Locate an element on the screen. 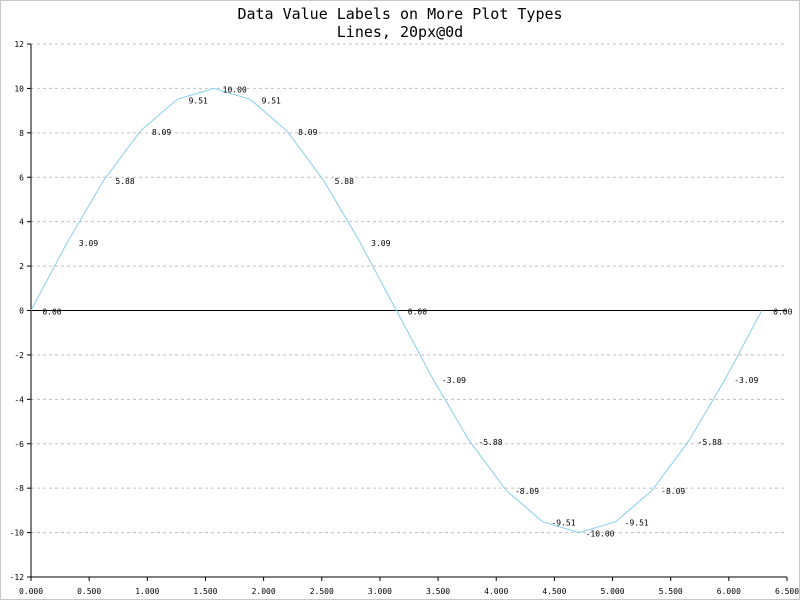 The width and height of the screenshot is (800, 600). y-tick-label: 10 is located at coordinates (19, 88).